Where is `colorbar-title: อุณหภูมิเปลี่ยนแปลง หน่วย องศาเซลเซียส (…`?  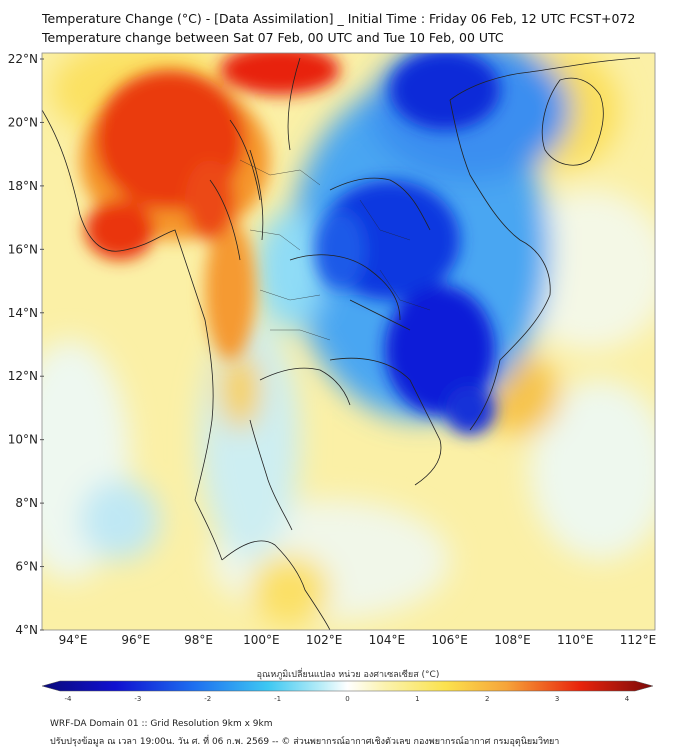
colorbar-title: อุณหภูมิเปลี่ยนแปลง หน่วย องศาเซลเซียส (… is located at coordinates (348, 673).